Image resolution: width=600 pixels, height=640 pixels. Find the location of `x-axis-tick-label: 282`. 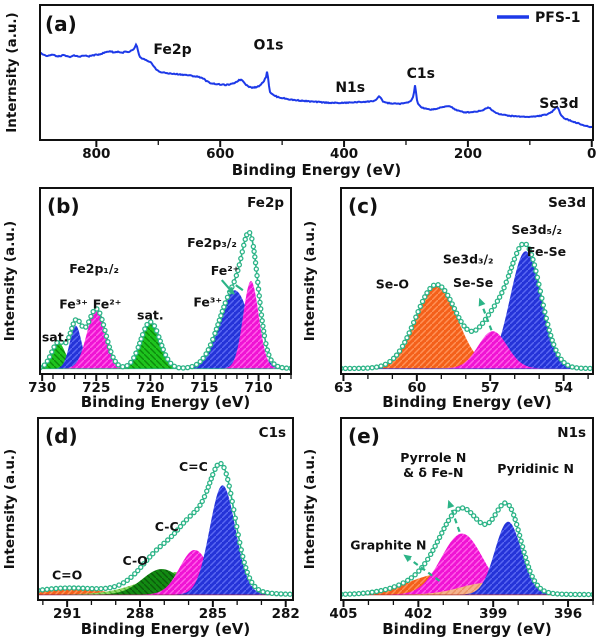

x-axis-tick-label: 282 is located at coordinates (286, 614).